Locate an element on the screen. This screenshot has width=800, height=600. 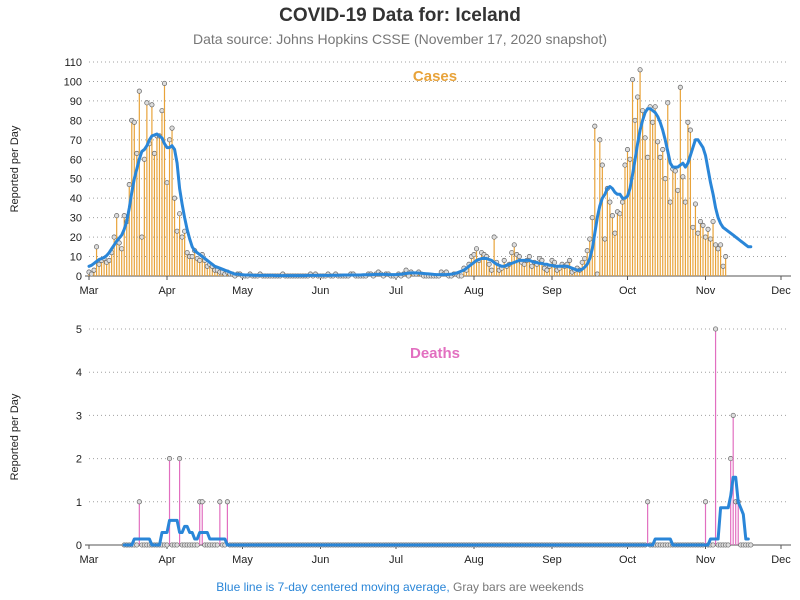
cases-xtick-label: Nov is located at coordinates (706, 291).